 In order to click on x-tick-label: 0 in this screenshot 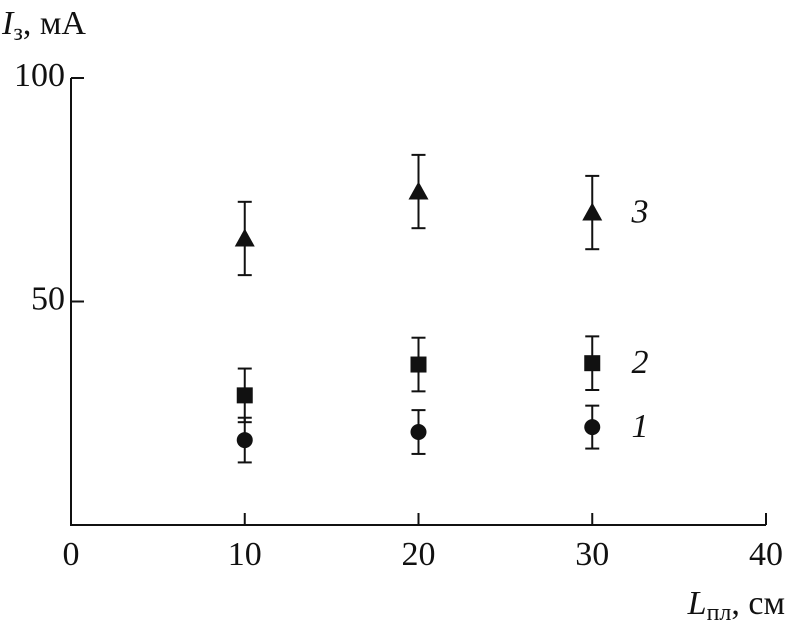, I will do `click(71, 554)`.